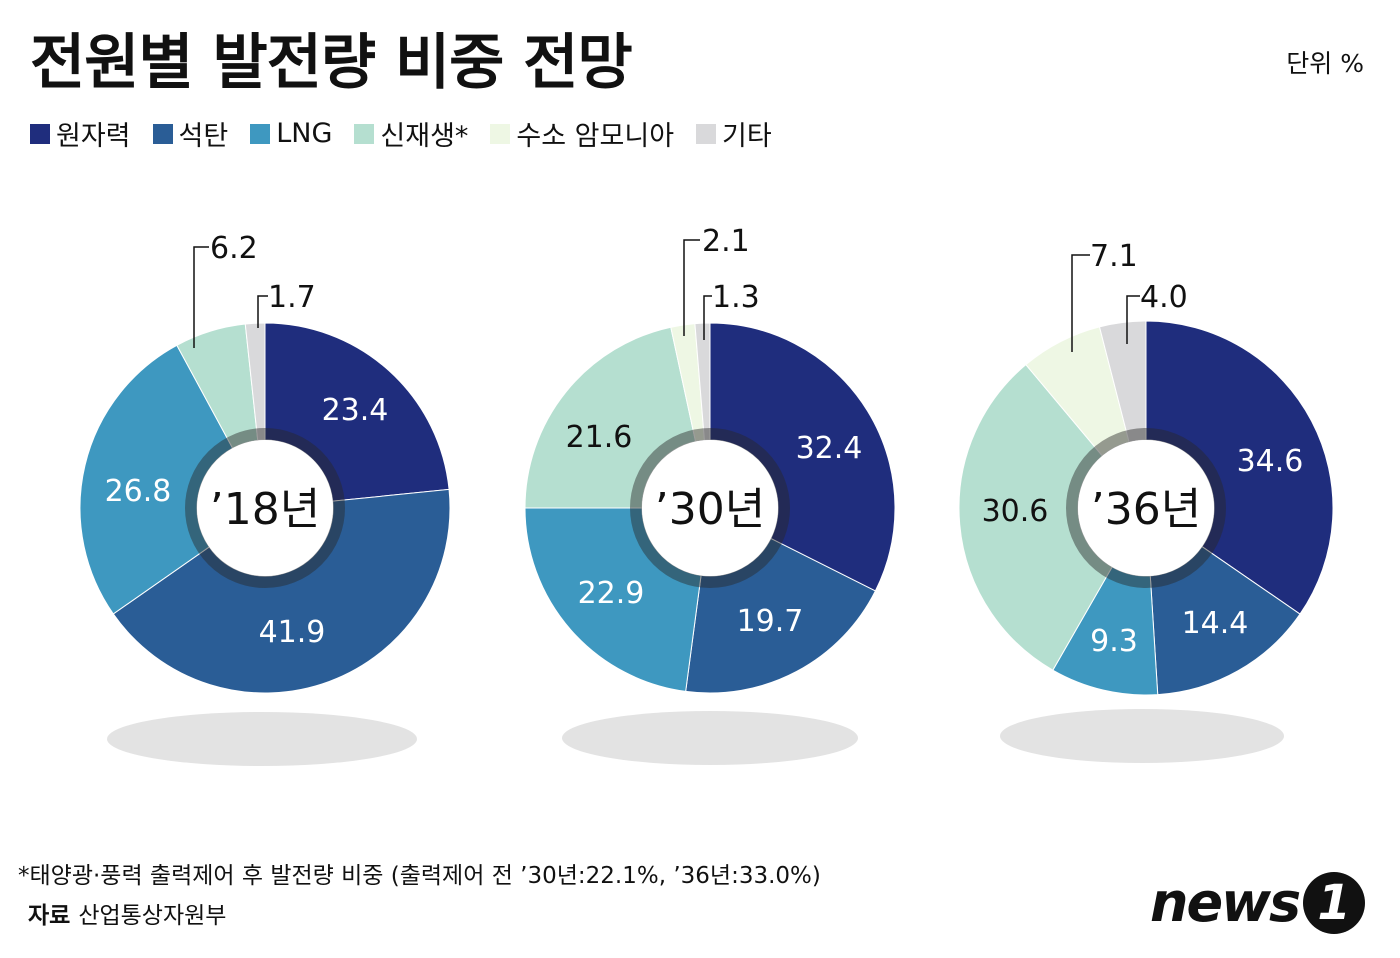  Describe the element at coordinates (304, 133) in the screenshot. I see `legend-label-lng: LNG` at that location.